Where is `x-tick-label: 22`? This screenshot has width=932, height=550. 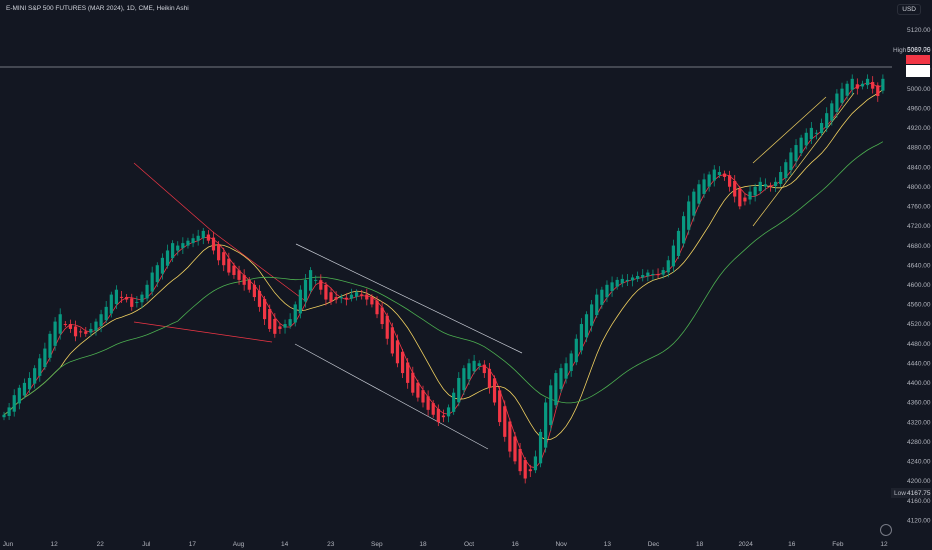
x-tick-label: 22 is located at coordinates (101, 544).